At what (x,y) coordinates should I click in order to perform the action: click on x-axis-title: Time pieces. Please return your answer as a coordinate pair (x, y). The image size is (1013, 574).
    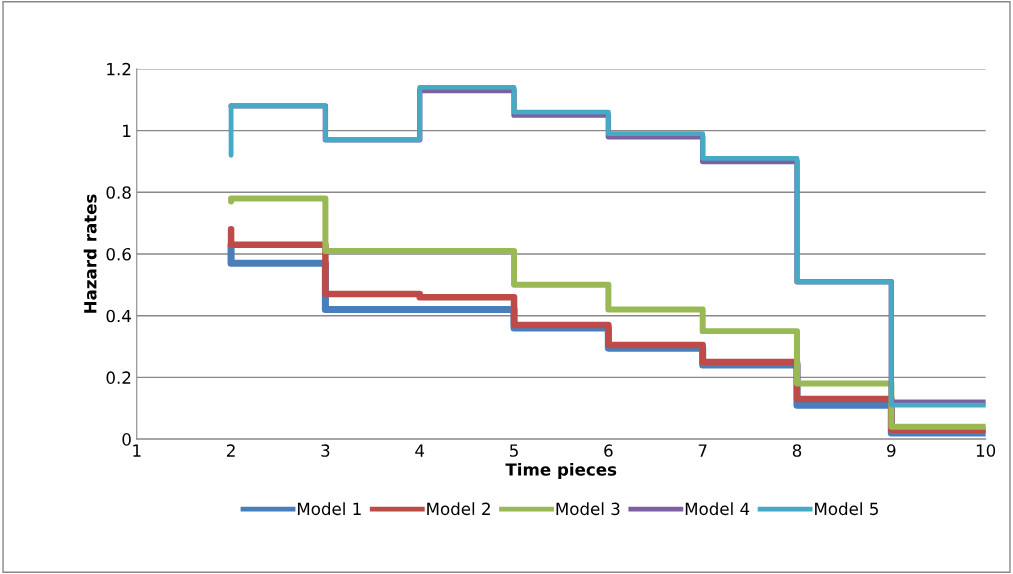
    Looking at the image, I should click on (561, 471).